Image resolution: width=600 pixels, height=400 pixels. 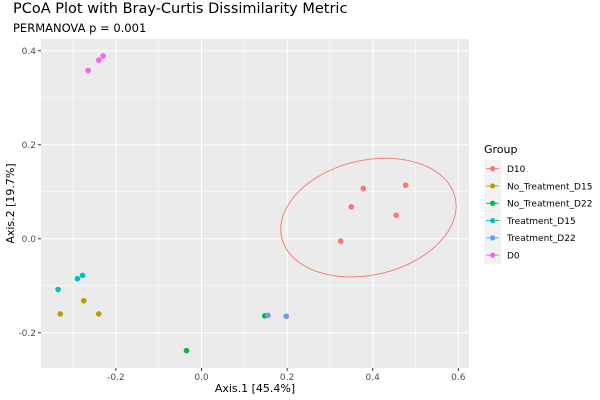 What do you see at coordinates (368, 217) in the screenshot?
I see `confidence-ellipse-d10` at bounding box center [368, 217].